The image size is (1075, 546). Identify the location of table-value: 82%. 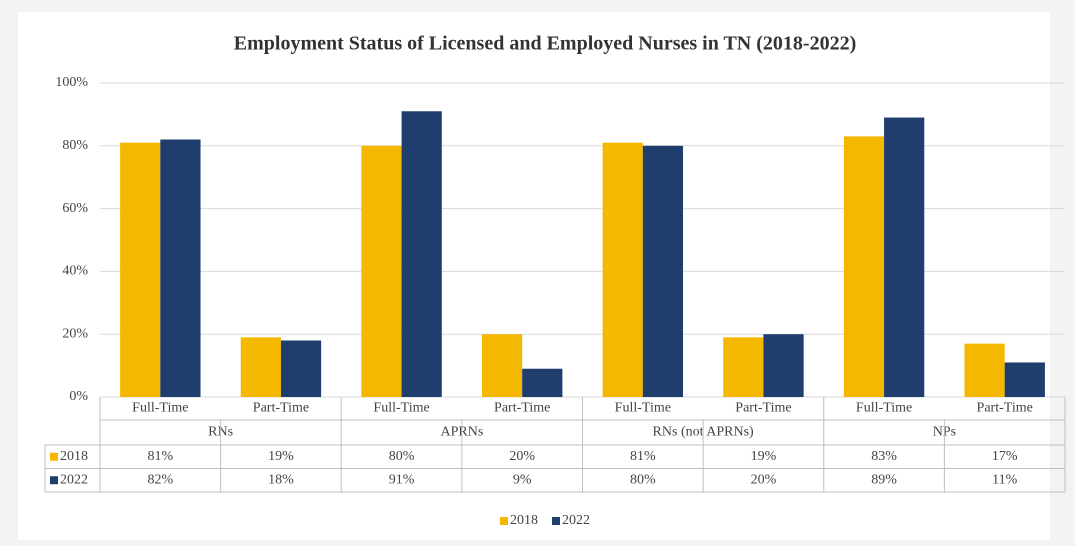
(160, 479).